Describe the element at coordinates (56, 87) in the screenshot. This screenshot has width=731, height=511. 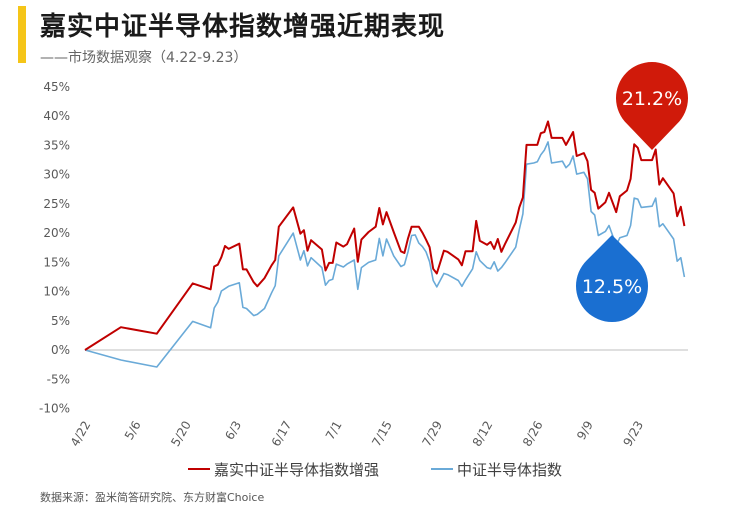
I see `y-tick-label: 45%` at that location.